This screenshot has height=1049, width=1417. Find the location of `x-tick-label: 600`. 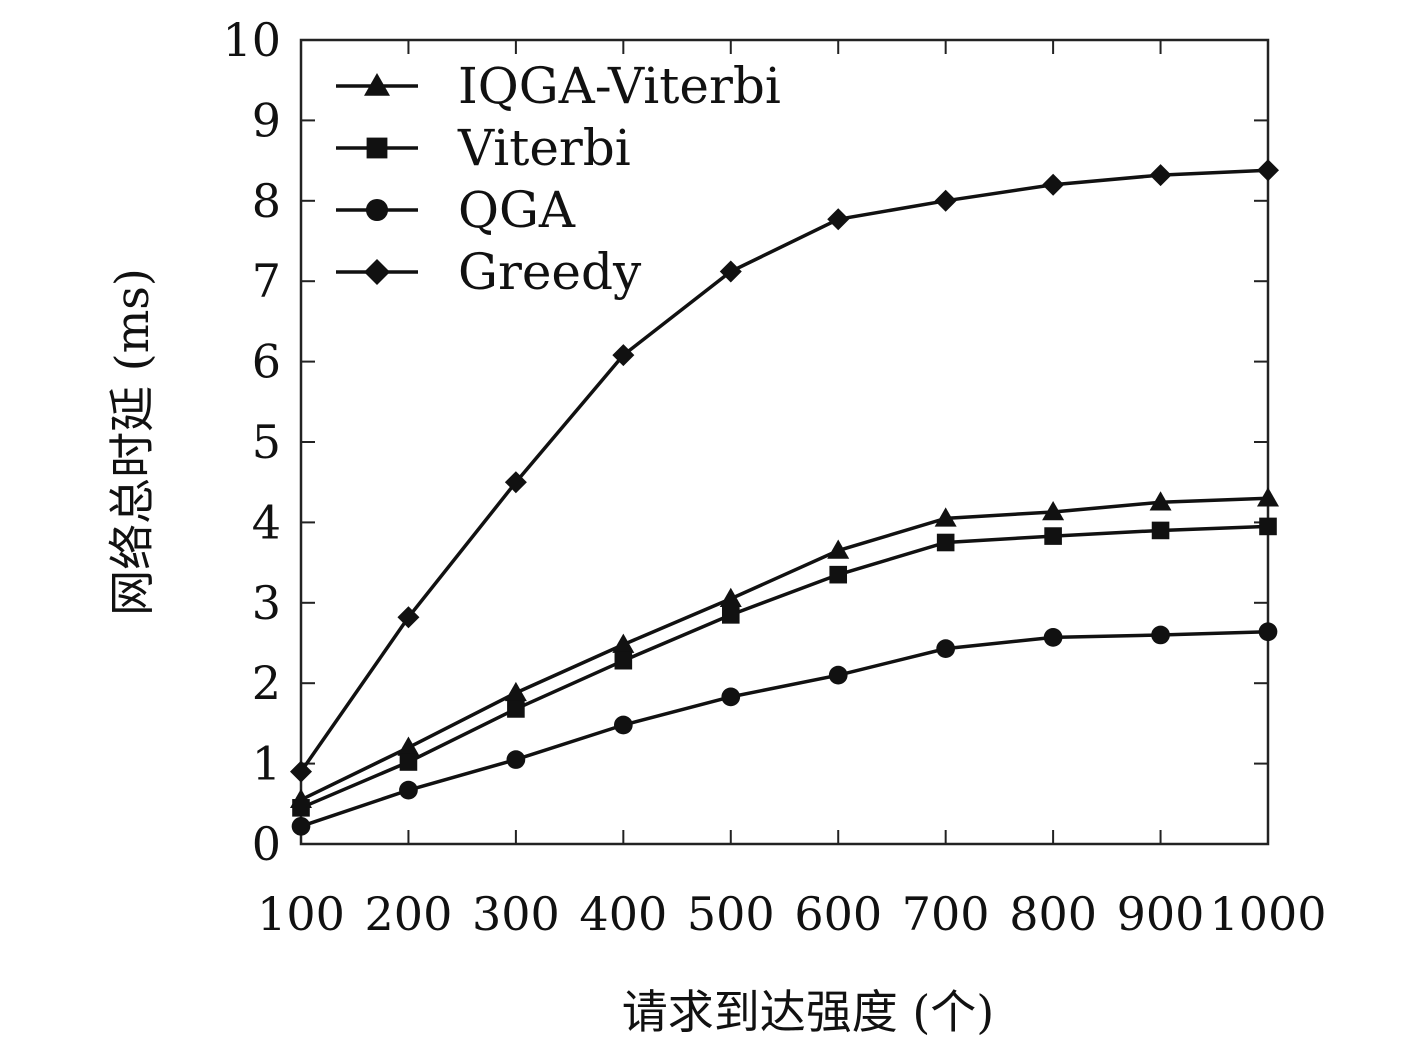

x-tick-label: 600 is located at coordinates (838, 914).